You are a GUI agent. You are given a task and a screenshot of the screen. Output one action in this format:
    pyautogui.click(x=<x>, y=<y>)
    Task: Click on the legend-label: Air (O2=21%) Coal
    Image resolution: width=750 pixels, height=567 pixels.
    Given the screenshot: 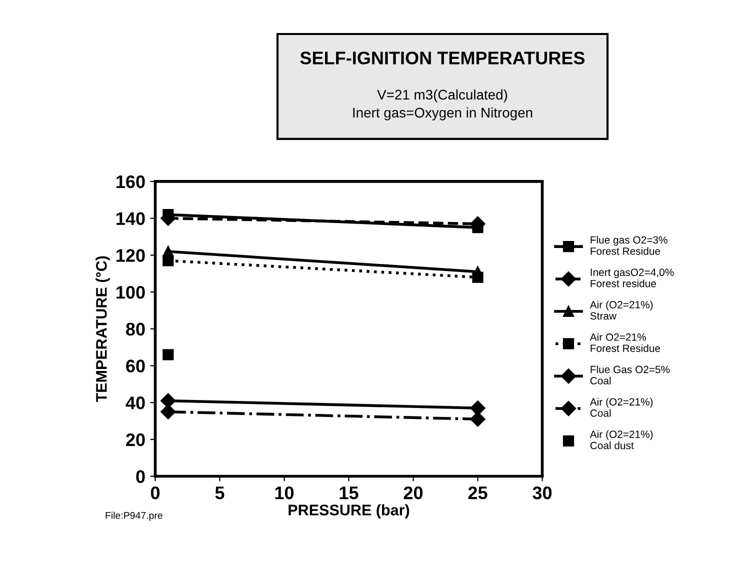 What is the action you would take?
    pyautogui.click(x=621, y=407)
    